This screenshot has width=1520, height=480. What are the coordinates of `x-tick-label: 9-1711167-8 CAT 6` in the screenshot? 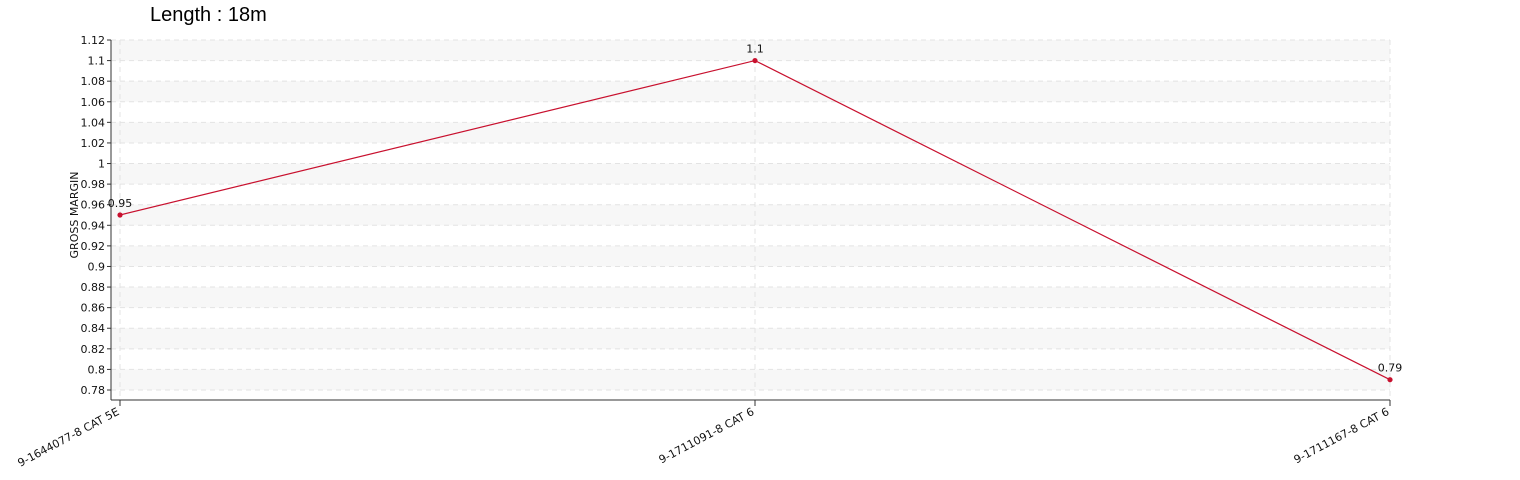 It's located at (1342, 435).